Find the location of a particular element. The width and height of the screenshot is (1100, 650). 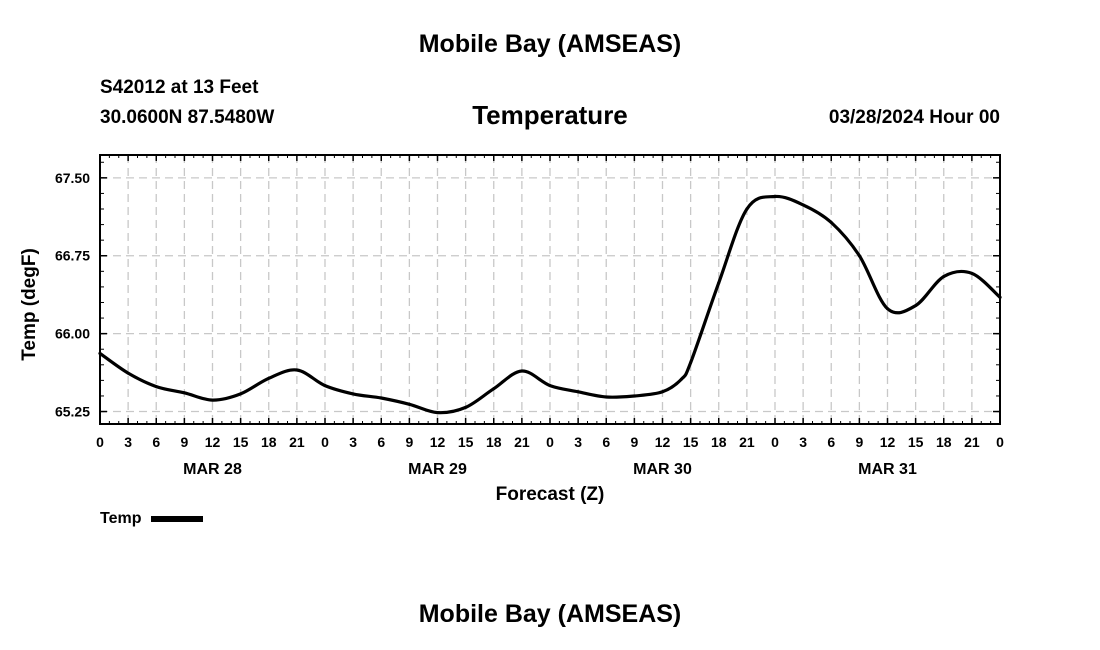

legend-swatch is located at coordinates (177, 519).